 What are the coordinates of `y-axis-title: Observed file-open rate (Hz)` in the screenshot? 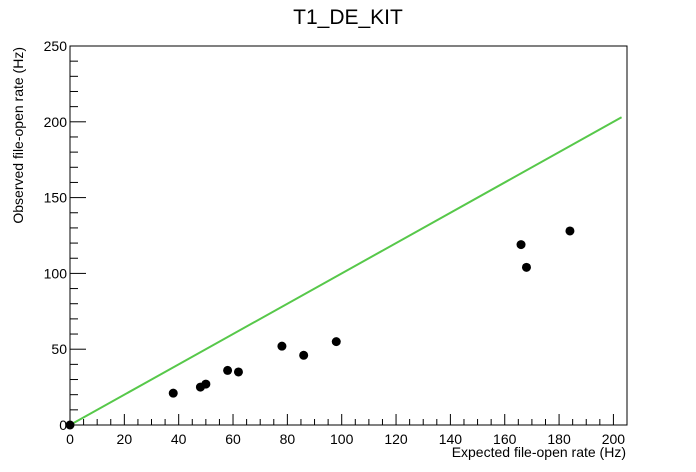 It's located at (18, 135).